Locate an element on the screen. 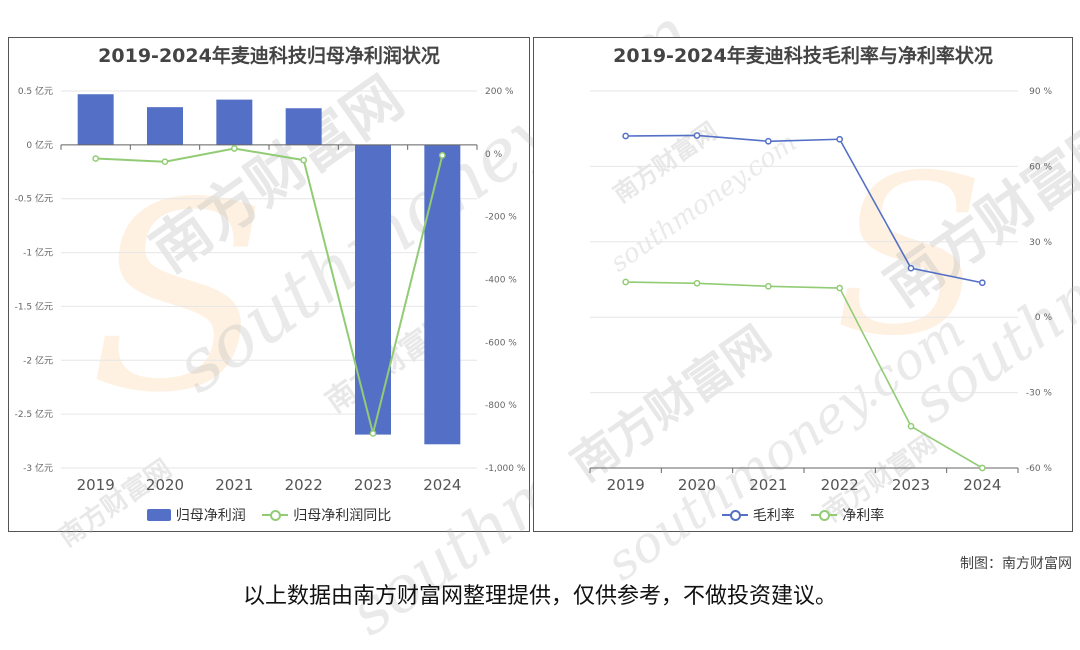 This screenshot has width=1080, height=650. y-tick-label: 60 % is located at coordinates (1040, 167).